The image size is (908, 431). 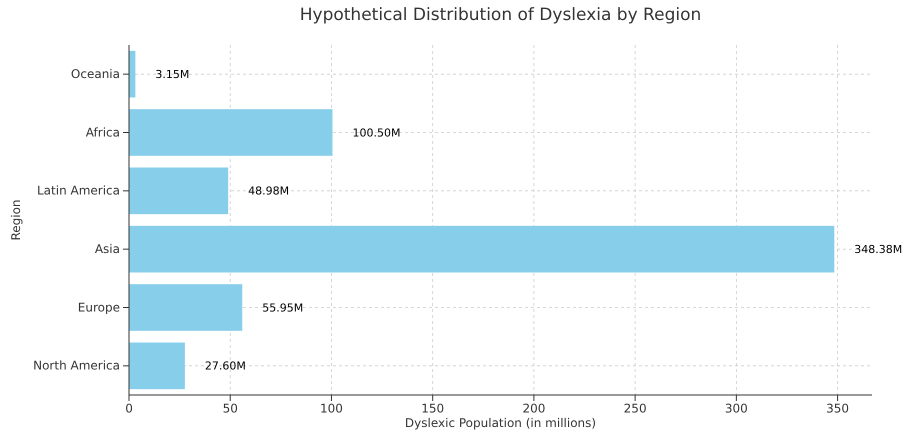 I want to click on data-label: 48.98M, so click(x=269, y=191).